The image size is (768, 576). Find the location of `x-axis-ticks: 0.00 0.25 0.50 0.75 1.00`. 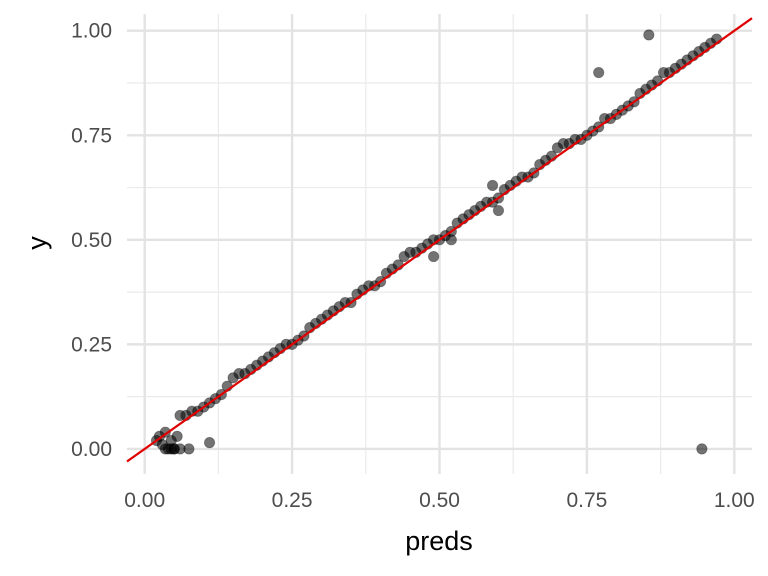

x-axis-ticks: 0.00 0.25 0.50 0.75 1.00 is located at coordinates (439, 500).